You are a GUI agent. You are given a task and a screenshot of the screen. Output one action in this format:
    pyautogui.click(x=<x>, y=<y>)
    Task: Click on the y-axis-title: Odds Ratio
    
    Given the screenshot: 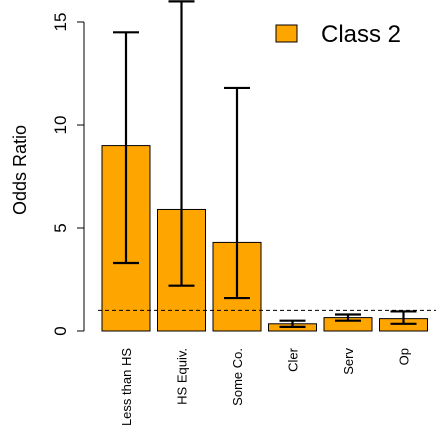 What is the action you would take?
    pyautogui.click(x=20, y=170)
    